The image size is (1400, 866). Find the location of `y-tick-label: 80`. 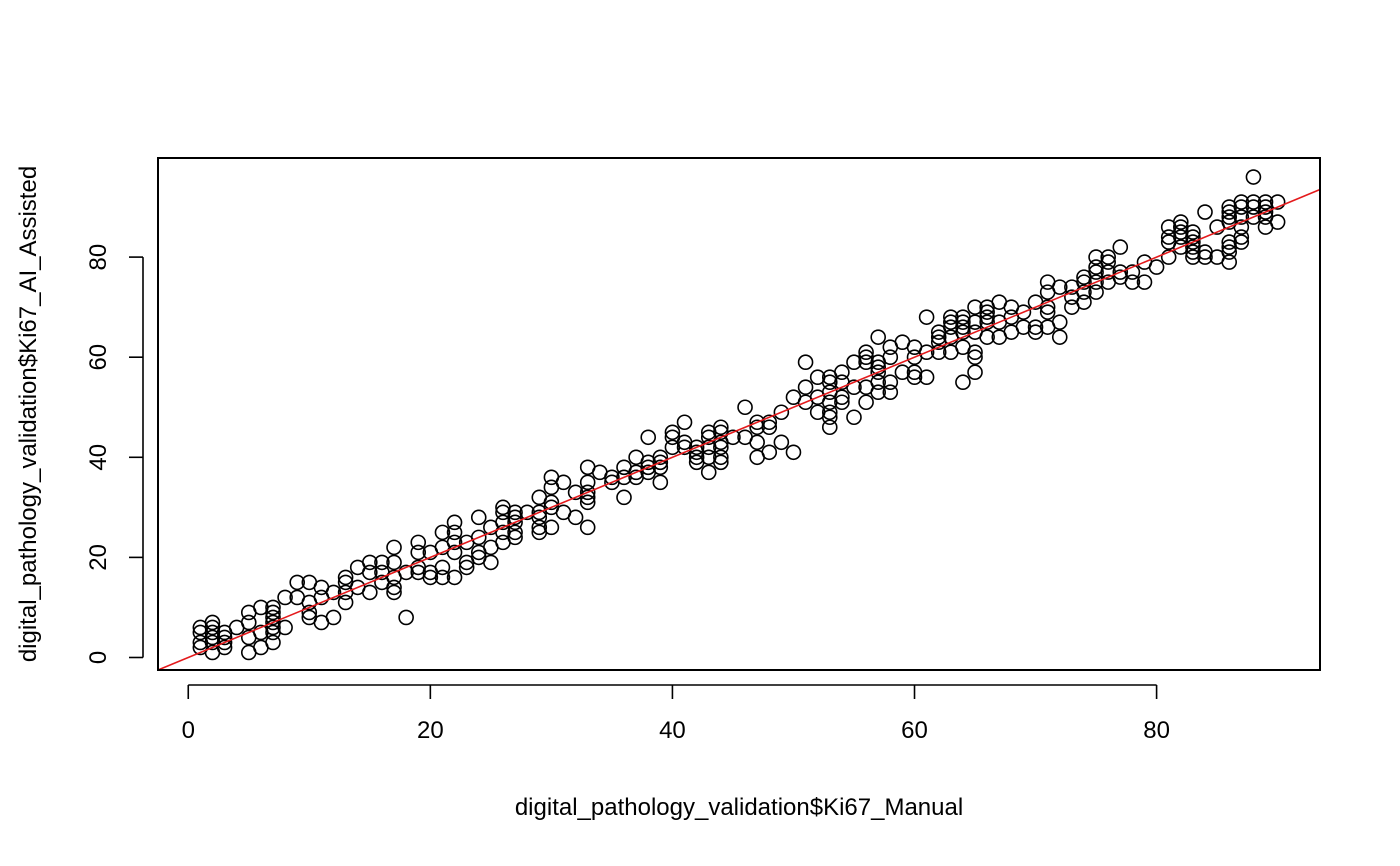

y-tick-label: 80 is located at coordinates (98, 257).